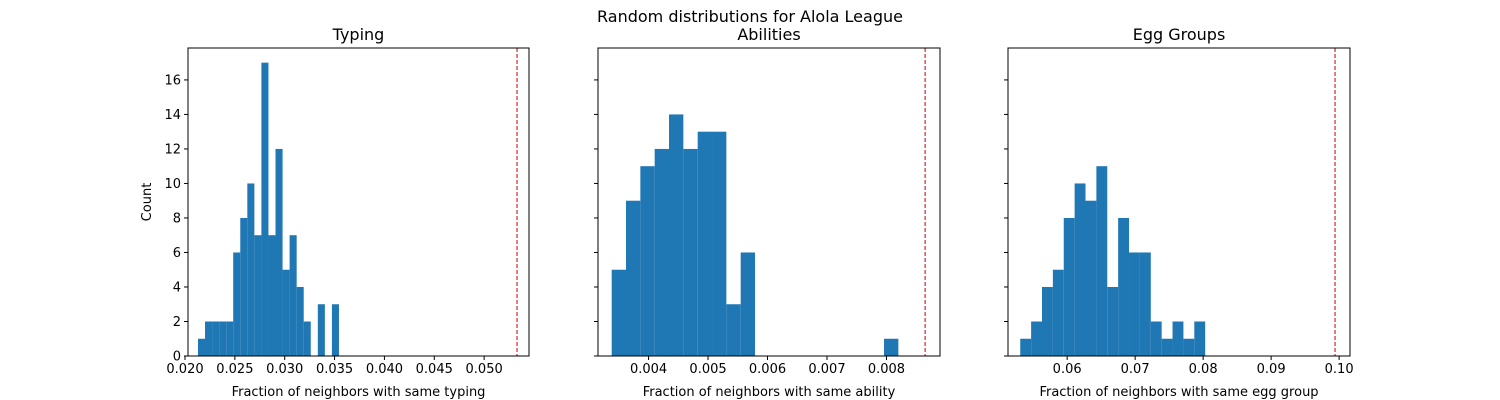 The width and height of the screenshot is (1500, 400). I want to click on figure-title: Random distributions for Alola League, so click(750, 16).